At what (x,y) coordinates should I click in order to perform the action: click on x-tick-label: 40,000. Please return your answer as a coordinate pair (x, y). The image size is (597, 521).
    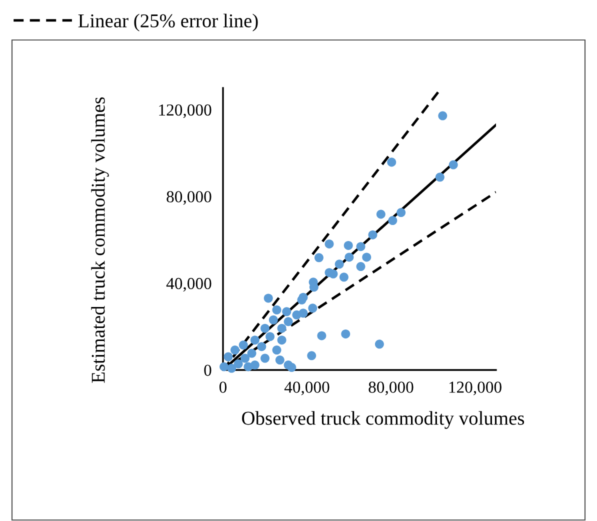
    Looking at the image, I should click on (307, 389).